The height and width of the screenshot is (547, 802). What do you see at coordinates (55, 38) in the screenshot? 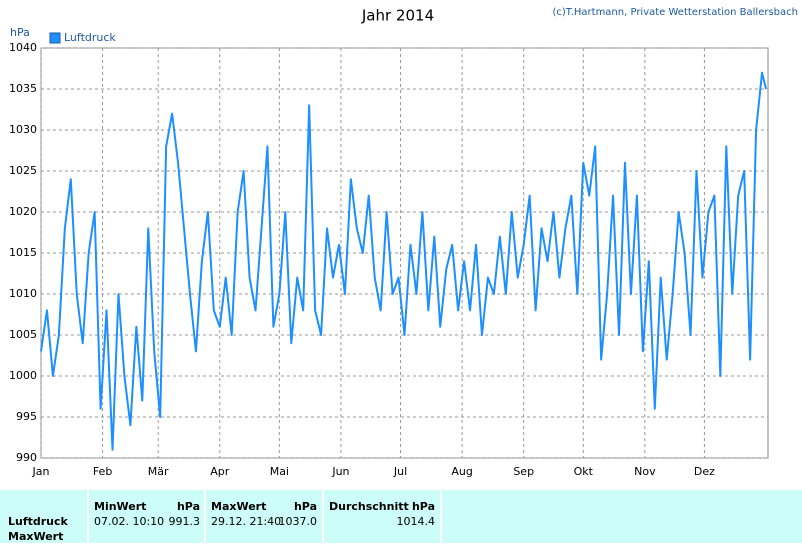
I see `legend-swatch` at bounding box center [55, 38].